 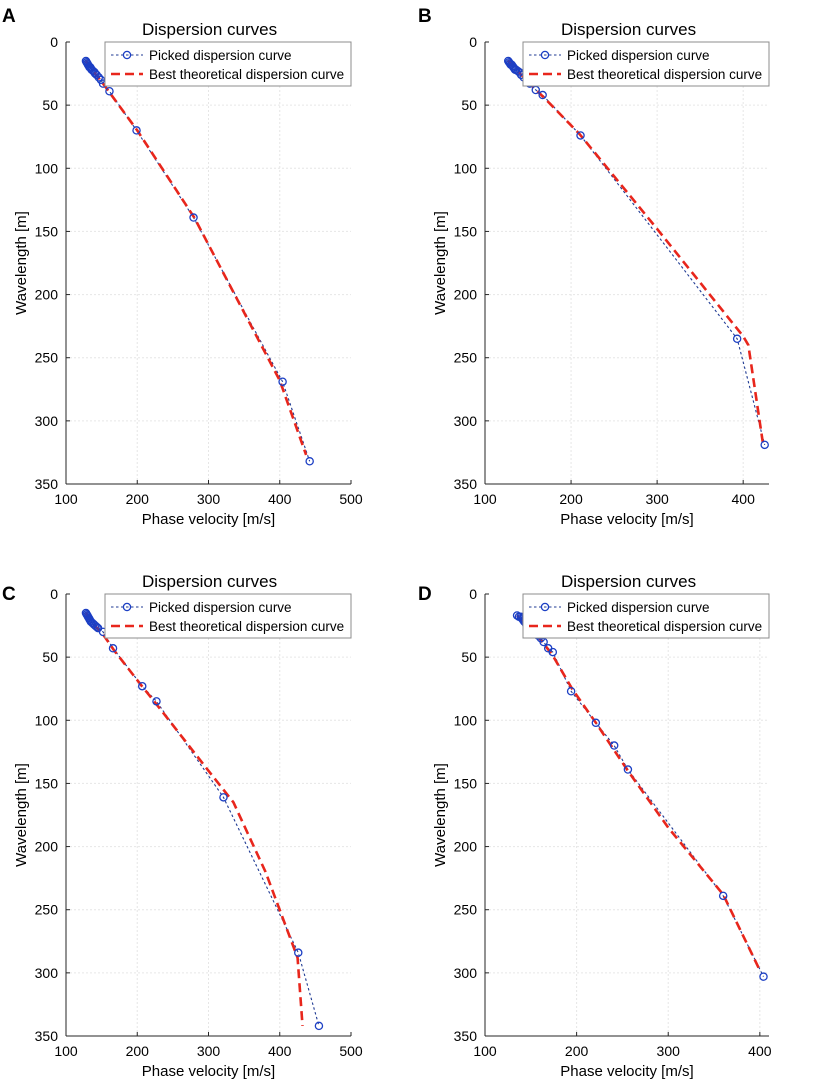 I want to click on panel-letter: C, so click(x=9, y=594).